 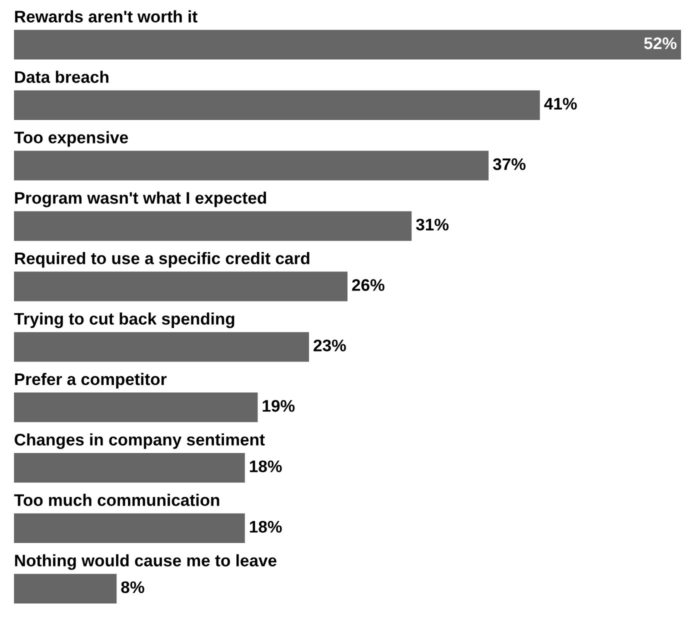 I want to click on y-tick-label: Trying to cut back spending, so click(x=124, y=320).